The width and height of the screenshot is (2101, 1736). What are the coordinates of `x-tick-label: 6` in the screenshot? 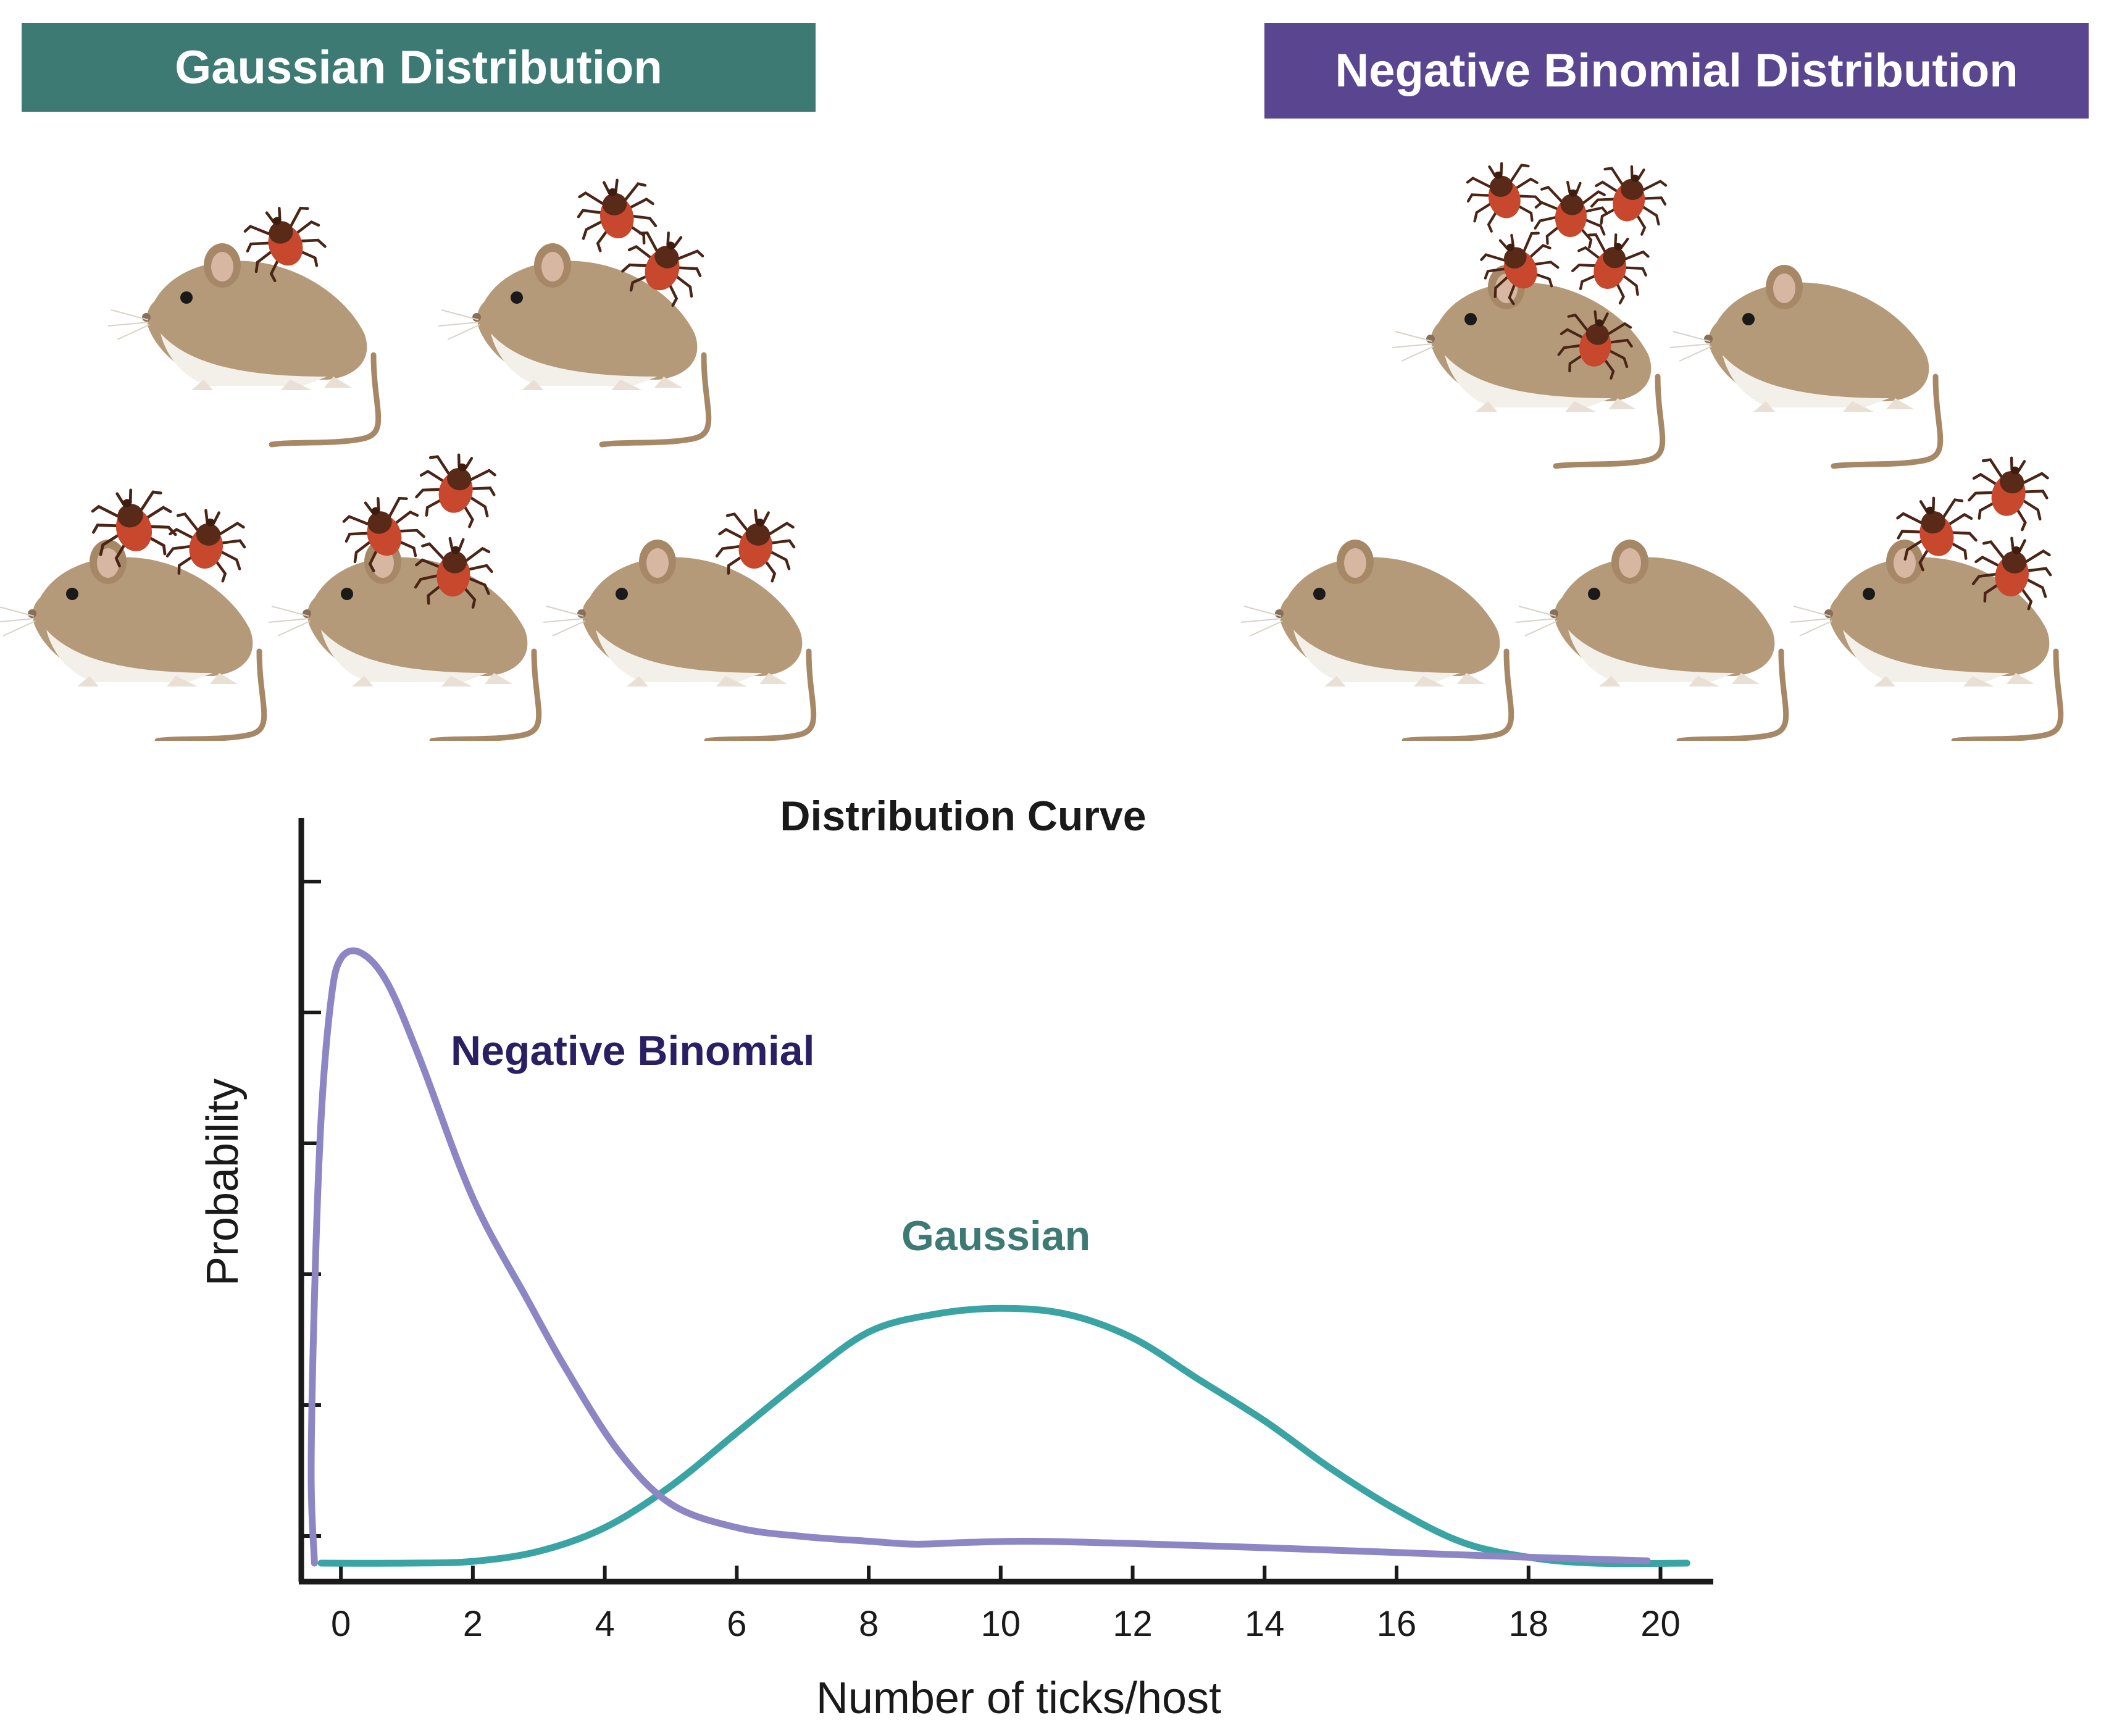 It's located at (736, 1624).